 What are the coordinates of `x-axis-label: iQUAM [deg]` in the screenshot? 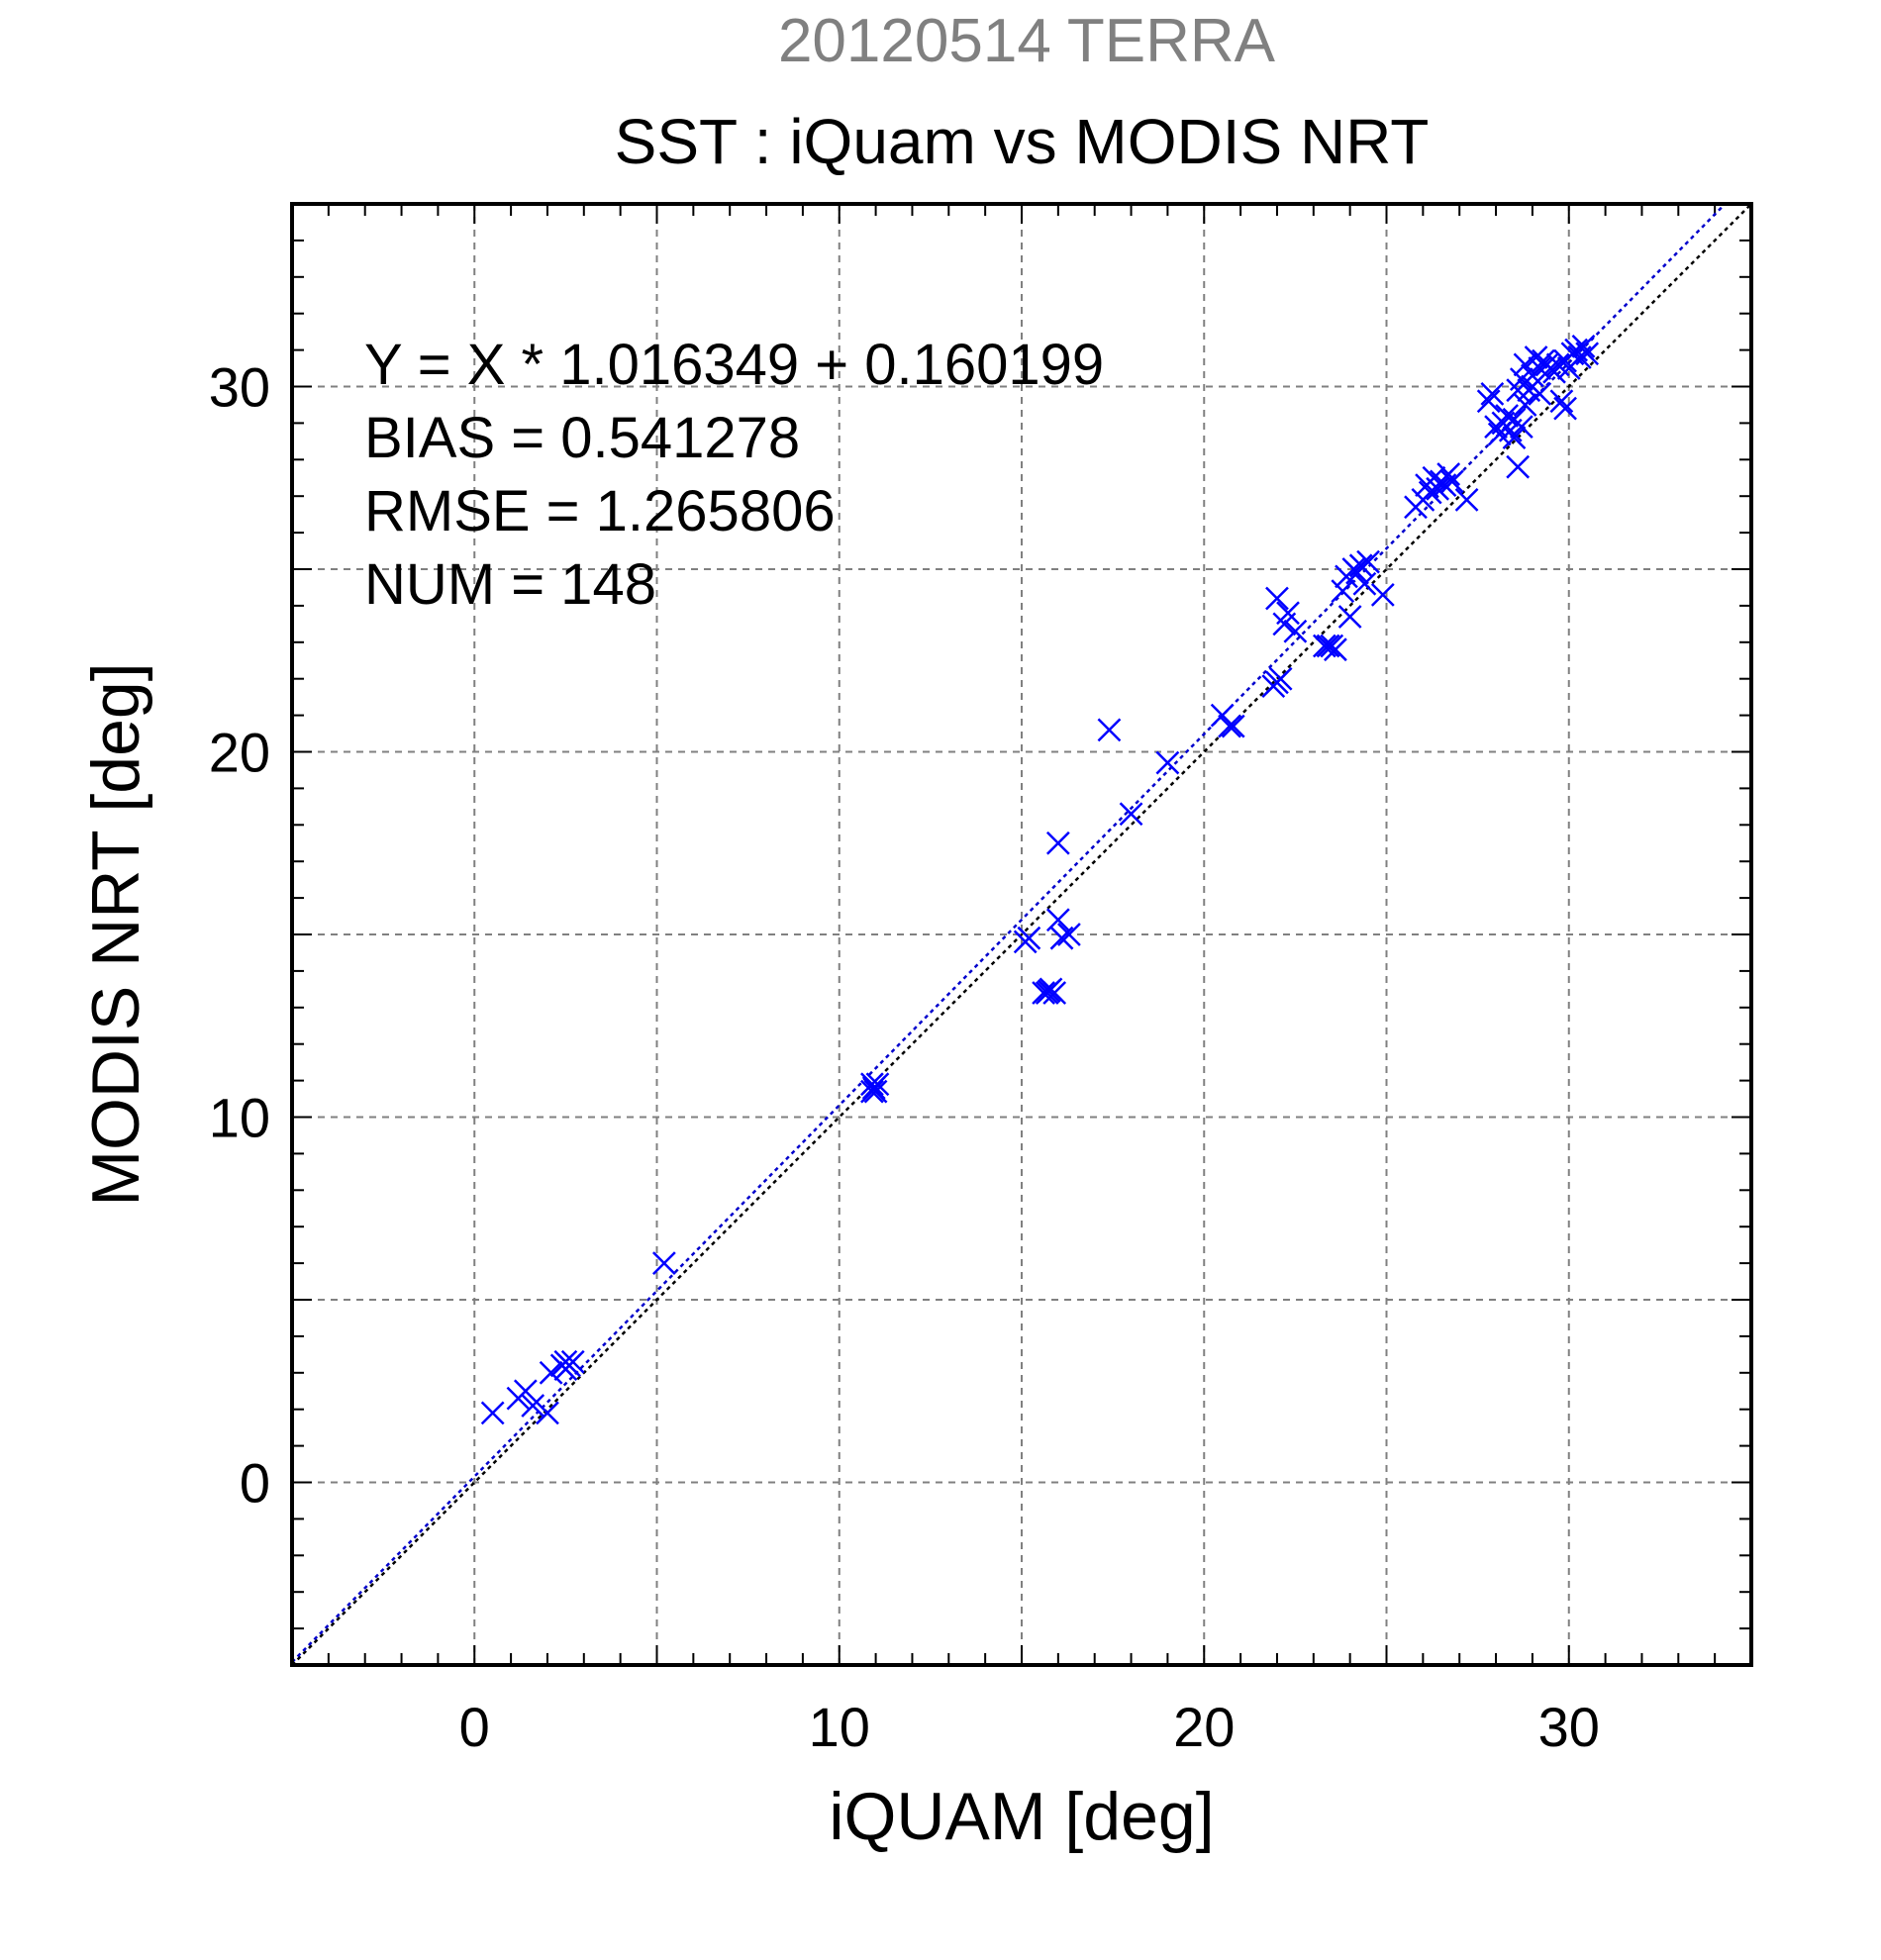 It's located at (1022, 1816).